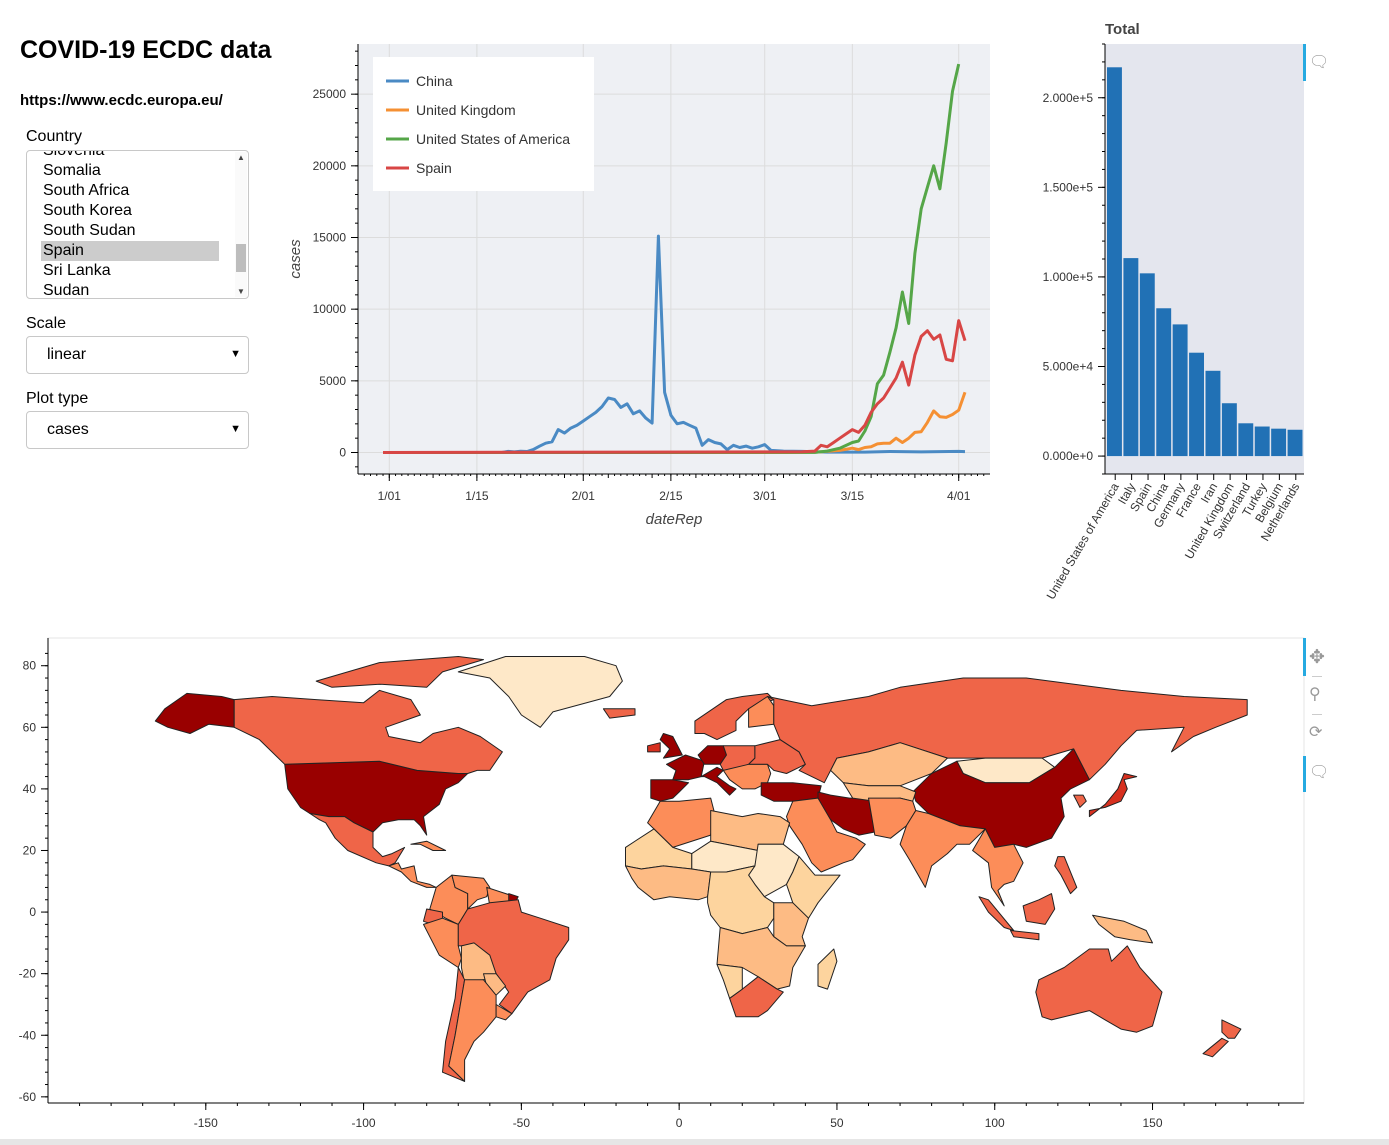 The width and height of the screenshot is (1389, 1145). I want to click on legend-box, so click(483, 124).